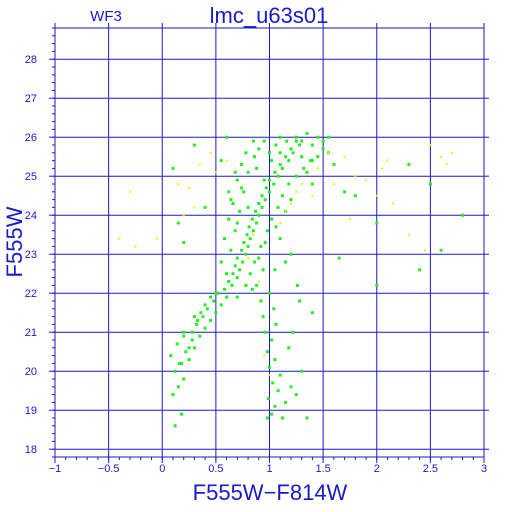 The height and width of the screenshot is (512, 512). Describe the element at coordinates (31, 255) in the screenshot. I see `y-tick-label: 23` at that location.